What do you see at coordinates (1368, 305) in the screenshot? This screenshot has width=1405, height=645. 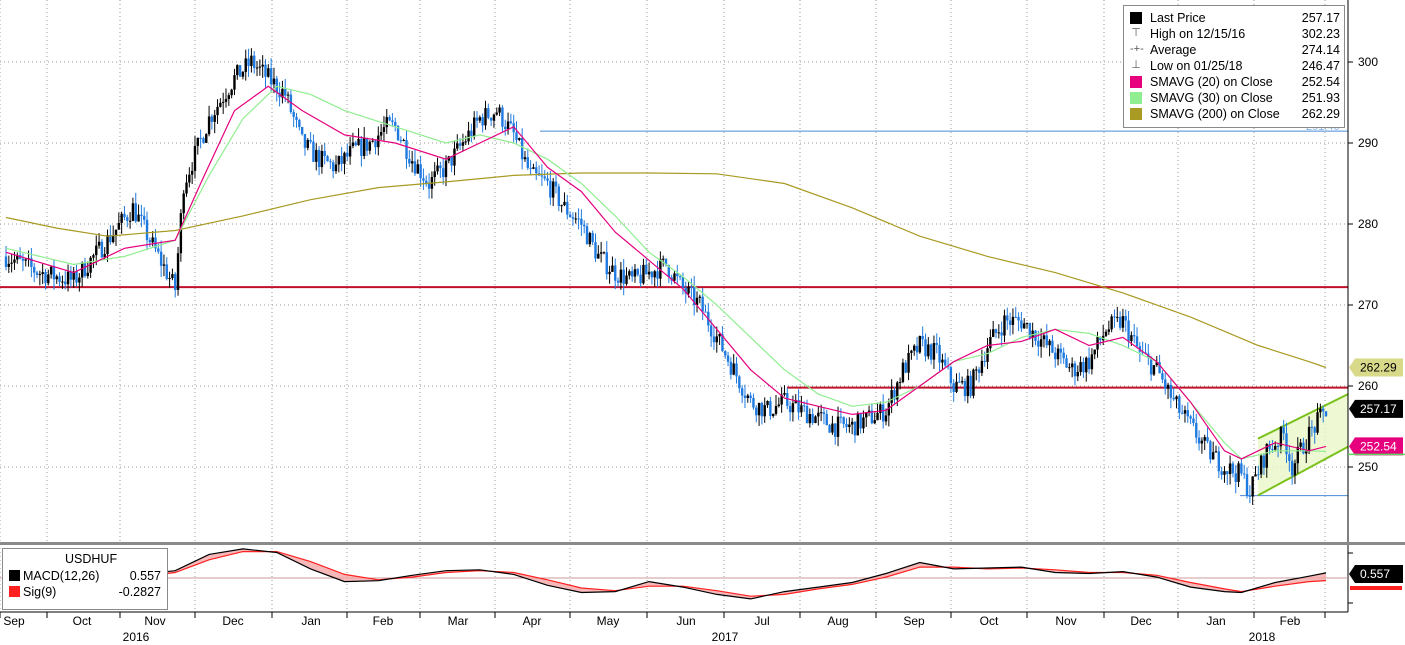 I see `y-tick-label: 270` at bounding box center [1368, 305].